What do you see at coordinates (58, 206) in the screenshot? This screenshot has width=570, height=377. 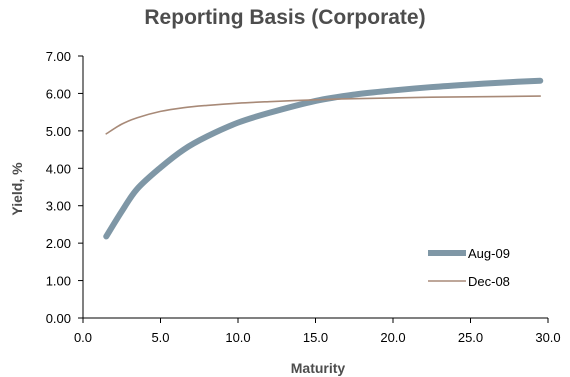 I see `y-tick-label: 3.00` at bounding box center [58, 206].